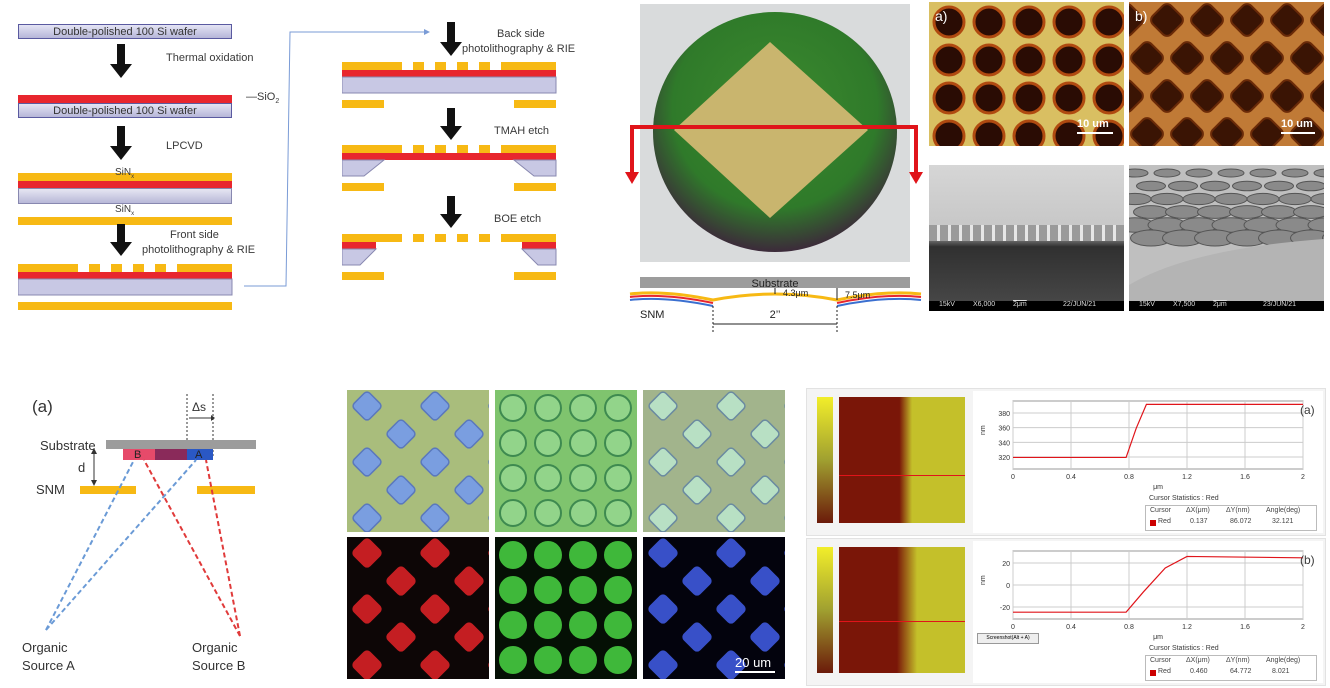  What do you see at coordinates (1184, 648) in the screenshot?
I see `cursor-stats-title: Cursor Statistics : Red` at bounding box center [1184, 648].